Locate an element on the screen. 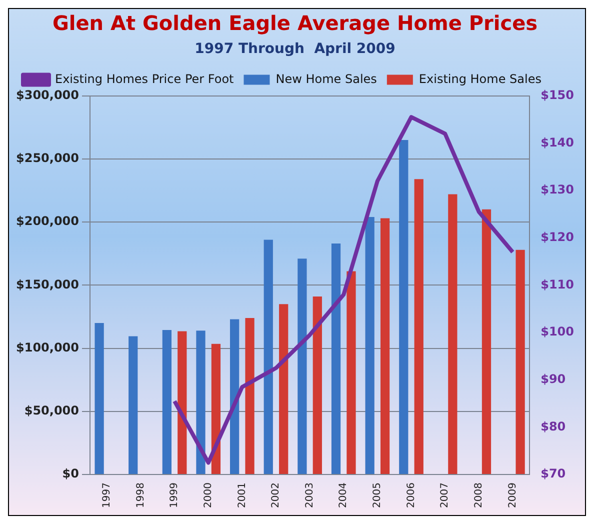  y-tick-label: $50,000 is located at coordinates (52, 411).